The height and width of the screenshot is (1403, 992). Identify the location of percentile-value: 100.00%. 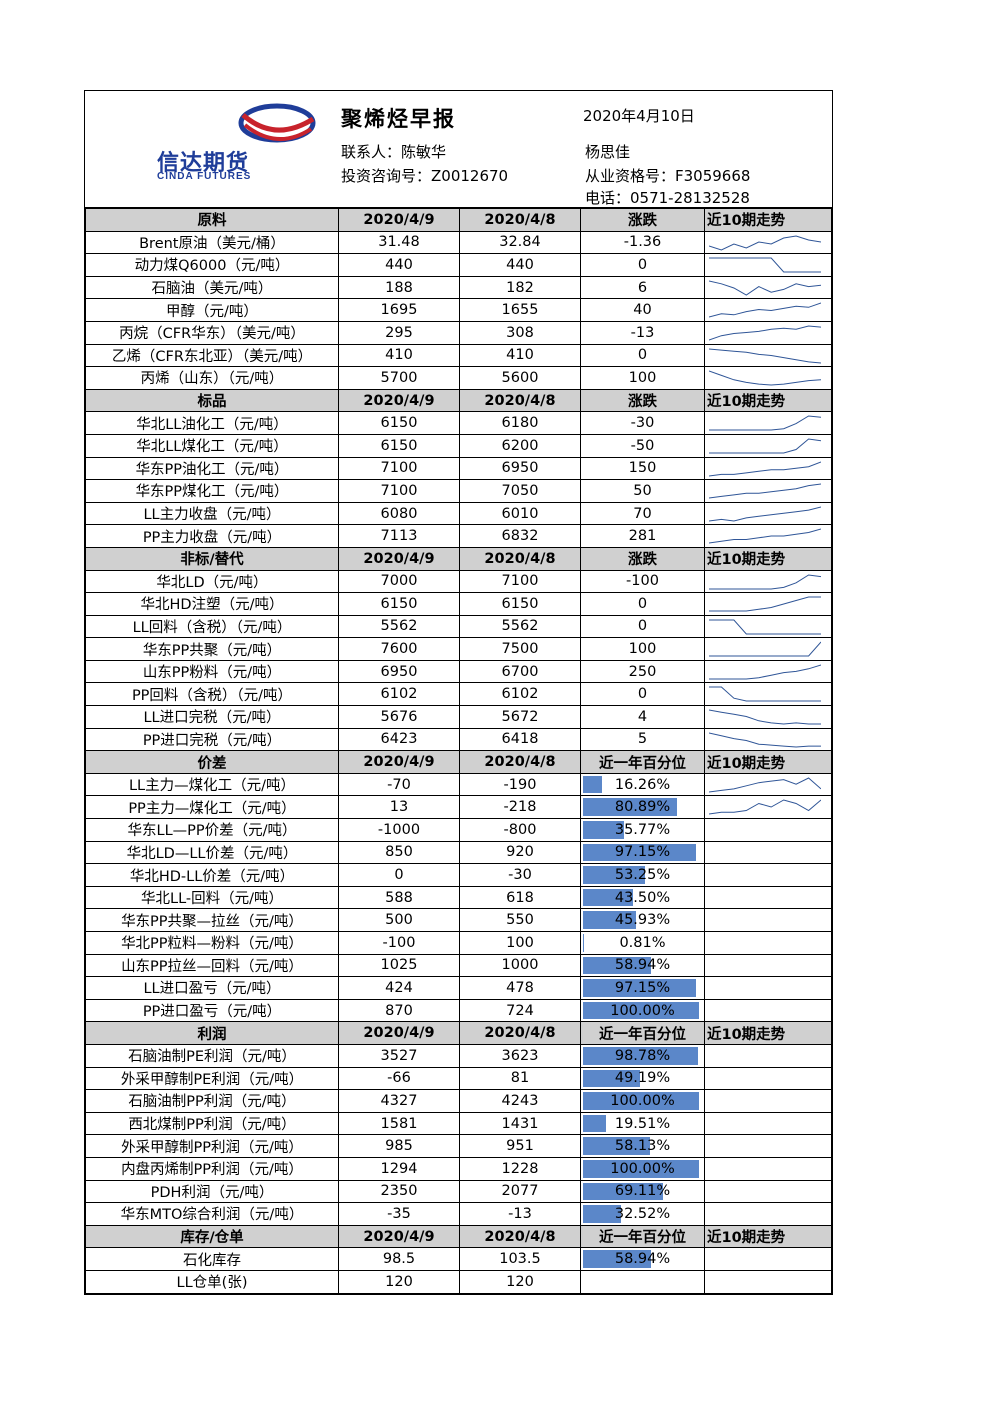
(642, 1010).